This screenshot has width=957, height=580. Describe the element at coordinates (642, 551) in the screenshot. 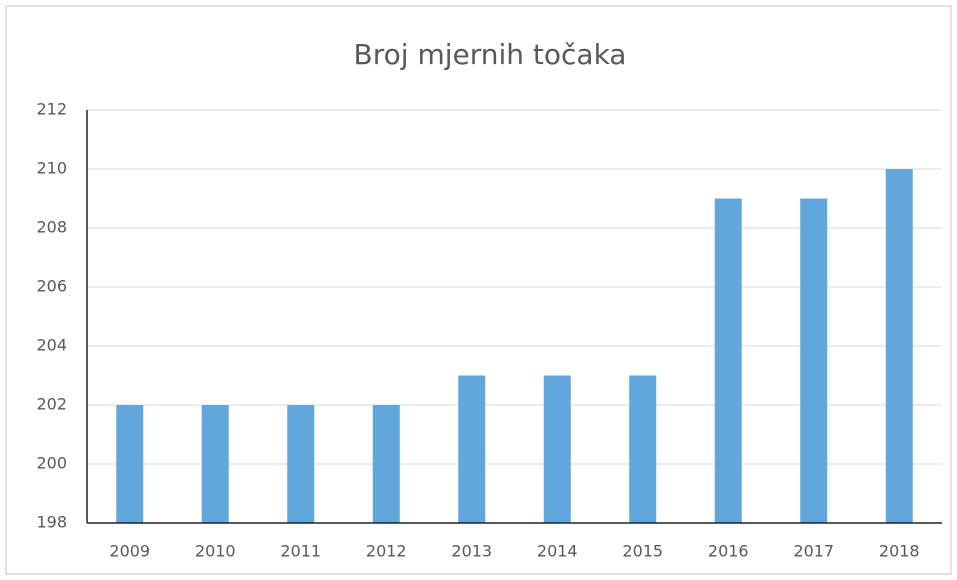

I see `x-tick-label: 2015` at that location.